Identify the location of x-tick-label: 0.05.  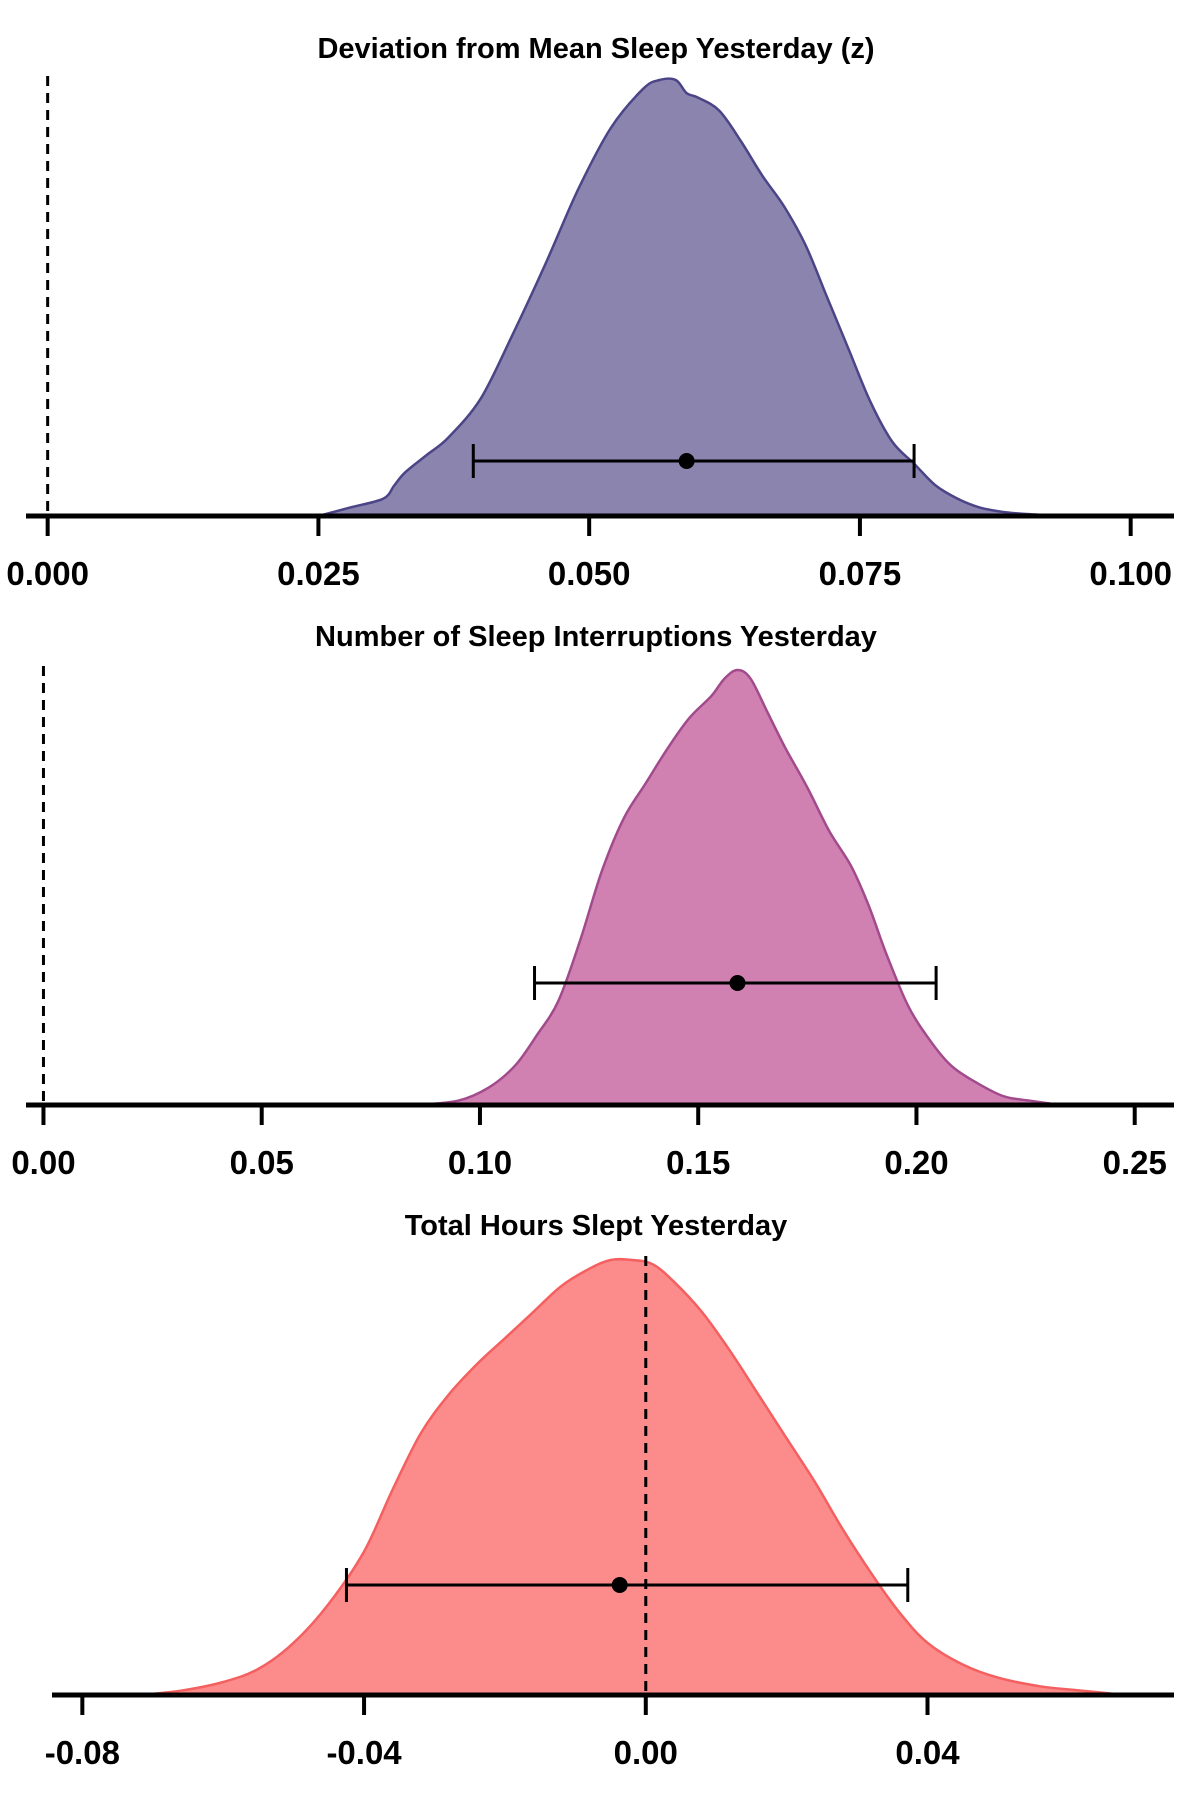
(262, 1162).